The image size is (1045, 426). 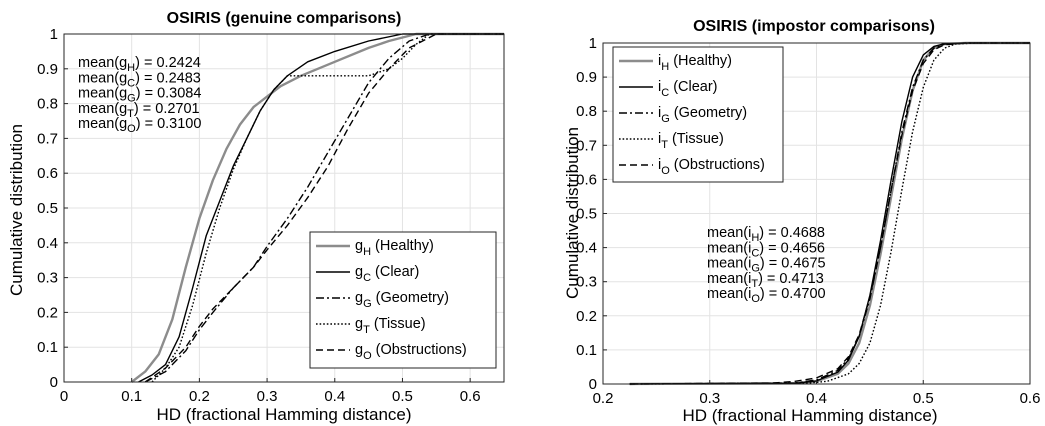 I want to click on mean-annotation: mean(gO) = 0.3100, so click(x=139, y=125).